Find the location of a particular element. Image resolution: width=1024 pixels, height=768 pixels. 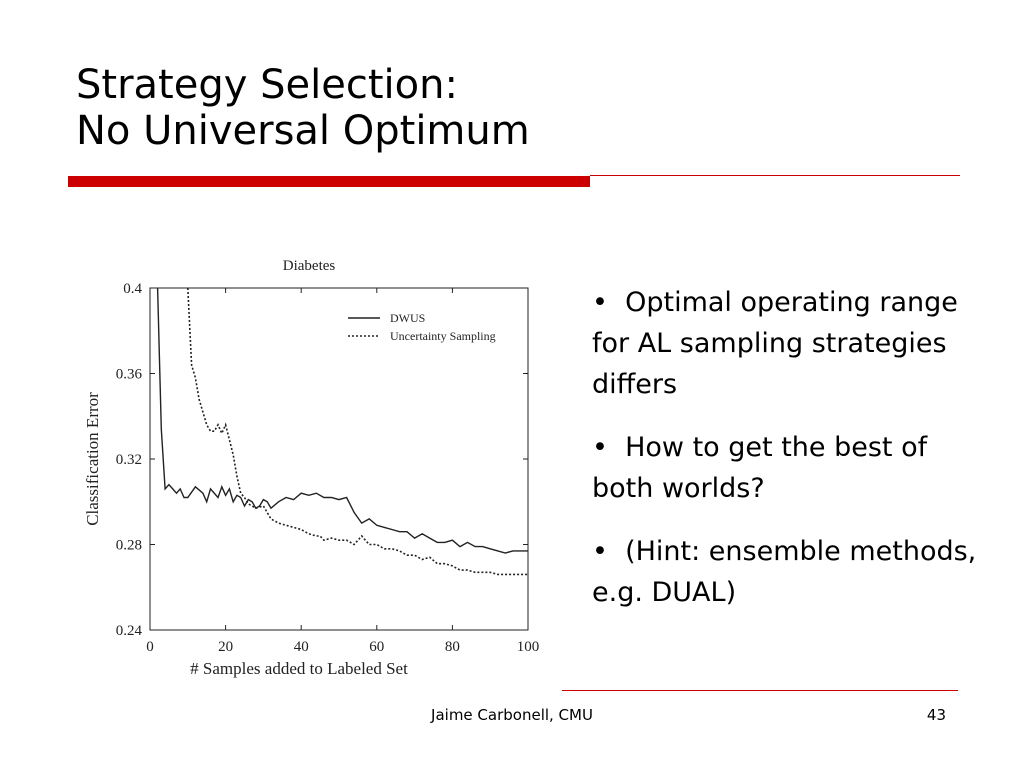

y-tick-label: 0.36 is located at coordinates (129, 375).